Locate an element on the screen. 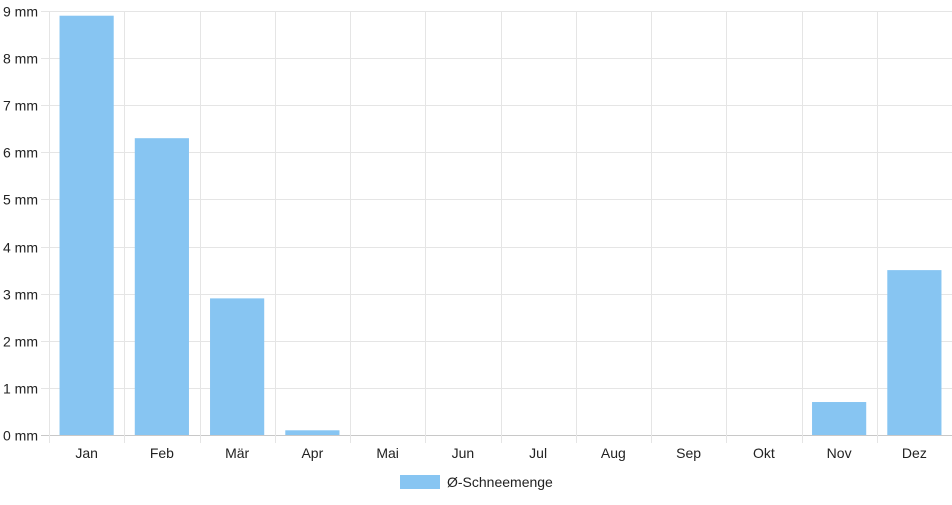 This screenshot has width=952, height=505. x-tick-label: Mai is located at coordinates (387, 453).